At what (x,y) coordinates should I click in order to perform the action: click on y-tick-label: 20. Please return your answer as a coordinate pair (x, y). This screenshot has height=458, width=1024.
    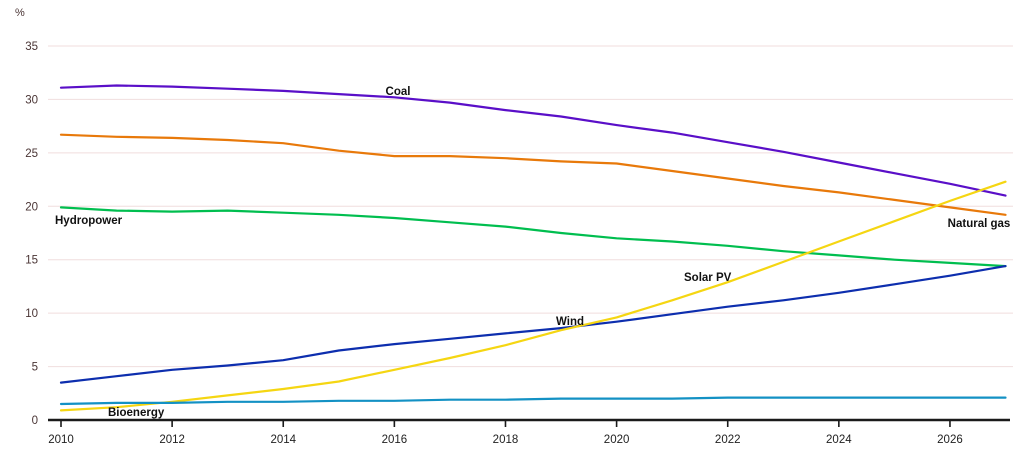
    Looking at the image, I should click on (31, 207).